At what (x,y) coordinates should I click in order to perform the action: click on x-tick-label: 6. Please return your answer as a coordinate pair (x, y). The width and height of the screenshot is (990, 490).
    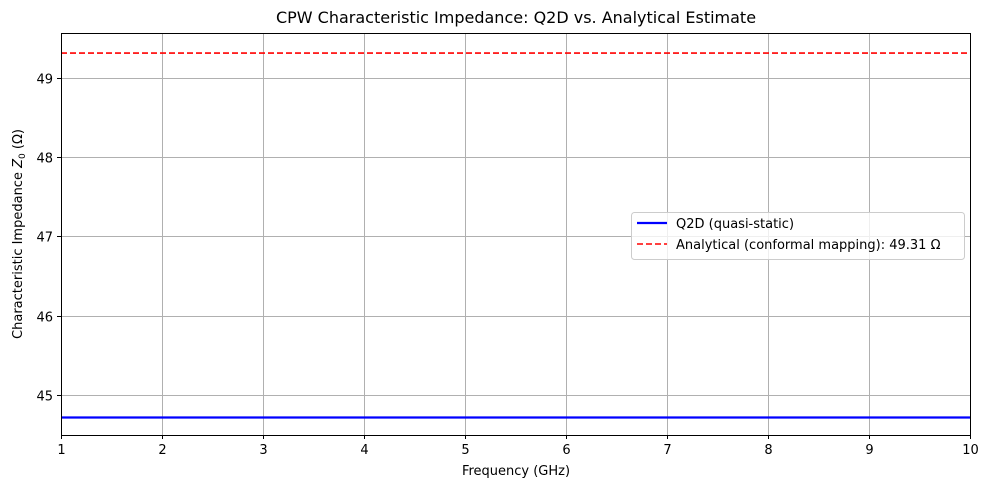
    Looking at the image, I should click on (566, 450).